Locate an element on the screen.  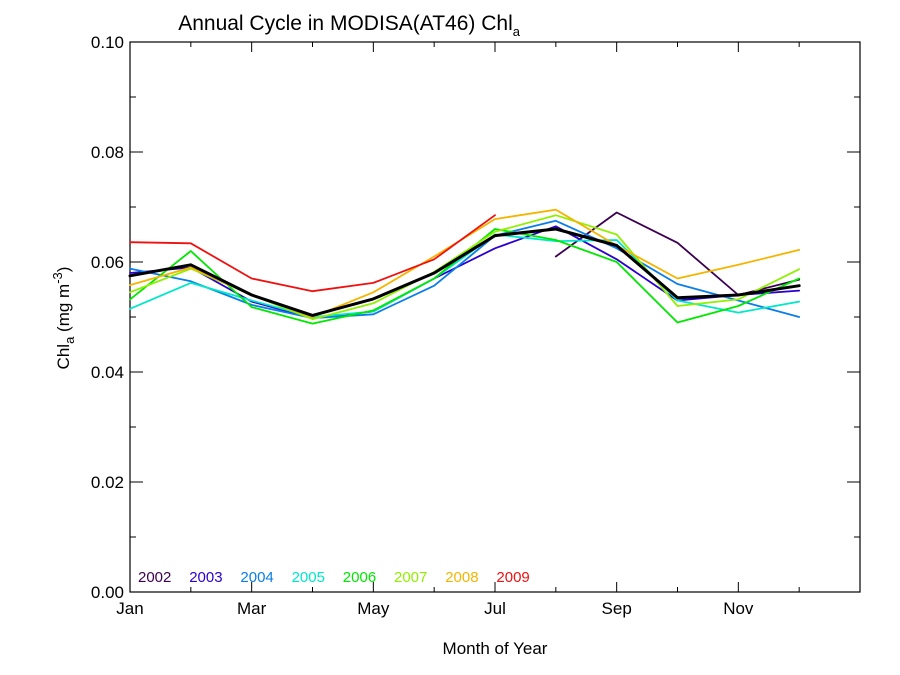
x-tick-label: Jan is located at coordinates (129, 608).